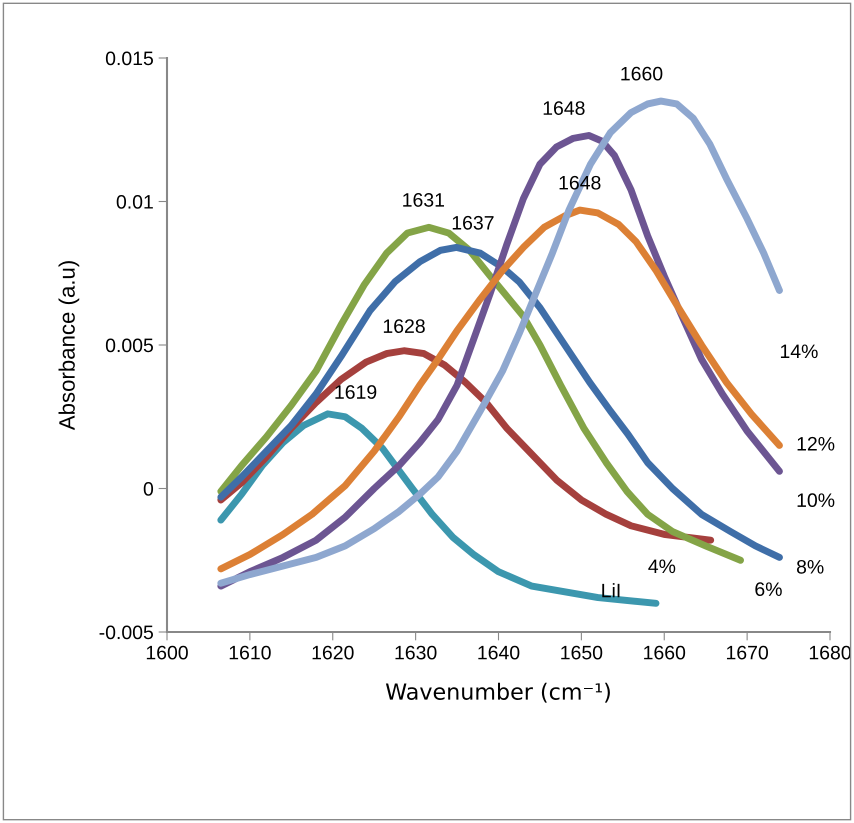  I want to click on x-axis-title: Wavenumber (cm⁻¹), so click(498, 692).